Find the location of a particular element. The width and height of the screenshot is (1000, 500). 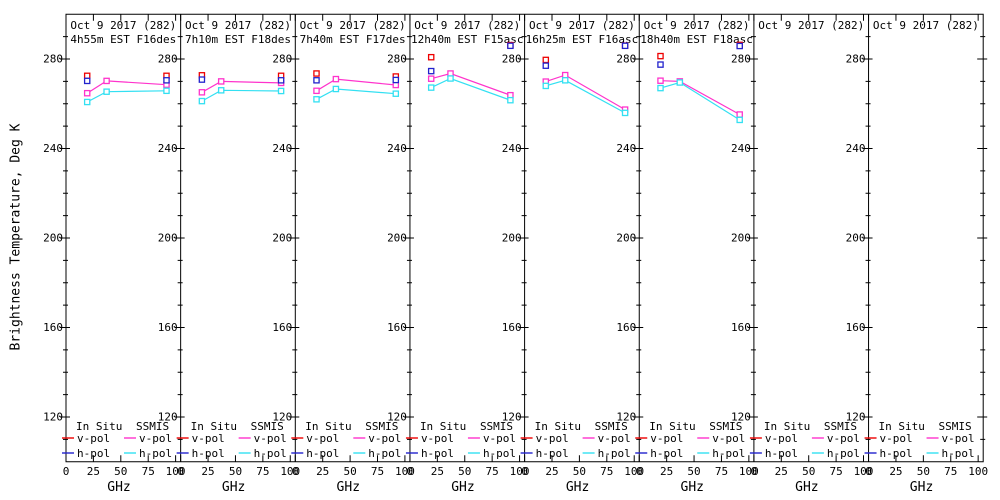

panel-subtitle: 7h10m EST F18des is located at coordinates (238, 39).